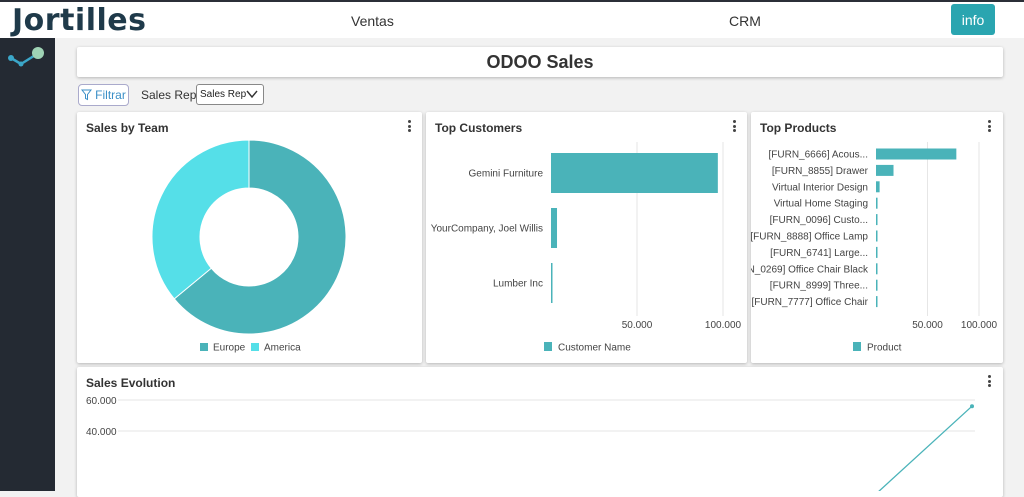 This screenshot has width=1024, height=497. Describe the element at coordinates (820, 171) in the screenshot. I see `y-tick-label: [FURN_8855] Drawer` at that location.